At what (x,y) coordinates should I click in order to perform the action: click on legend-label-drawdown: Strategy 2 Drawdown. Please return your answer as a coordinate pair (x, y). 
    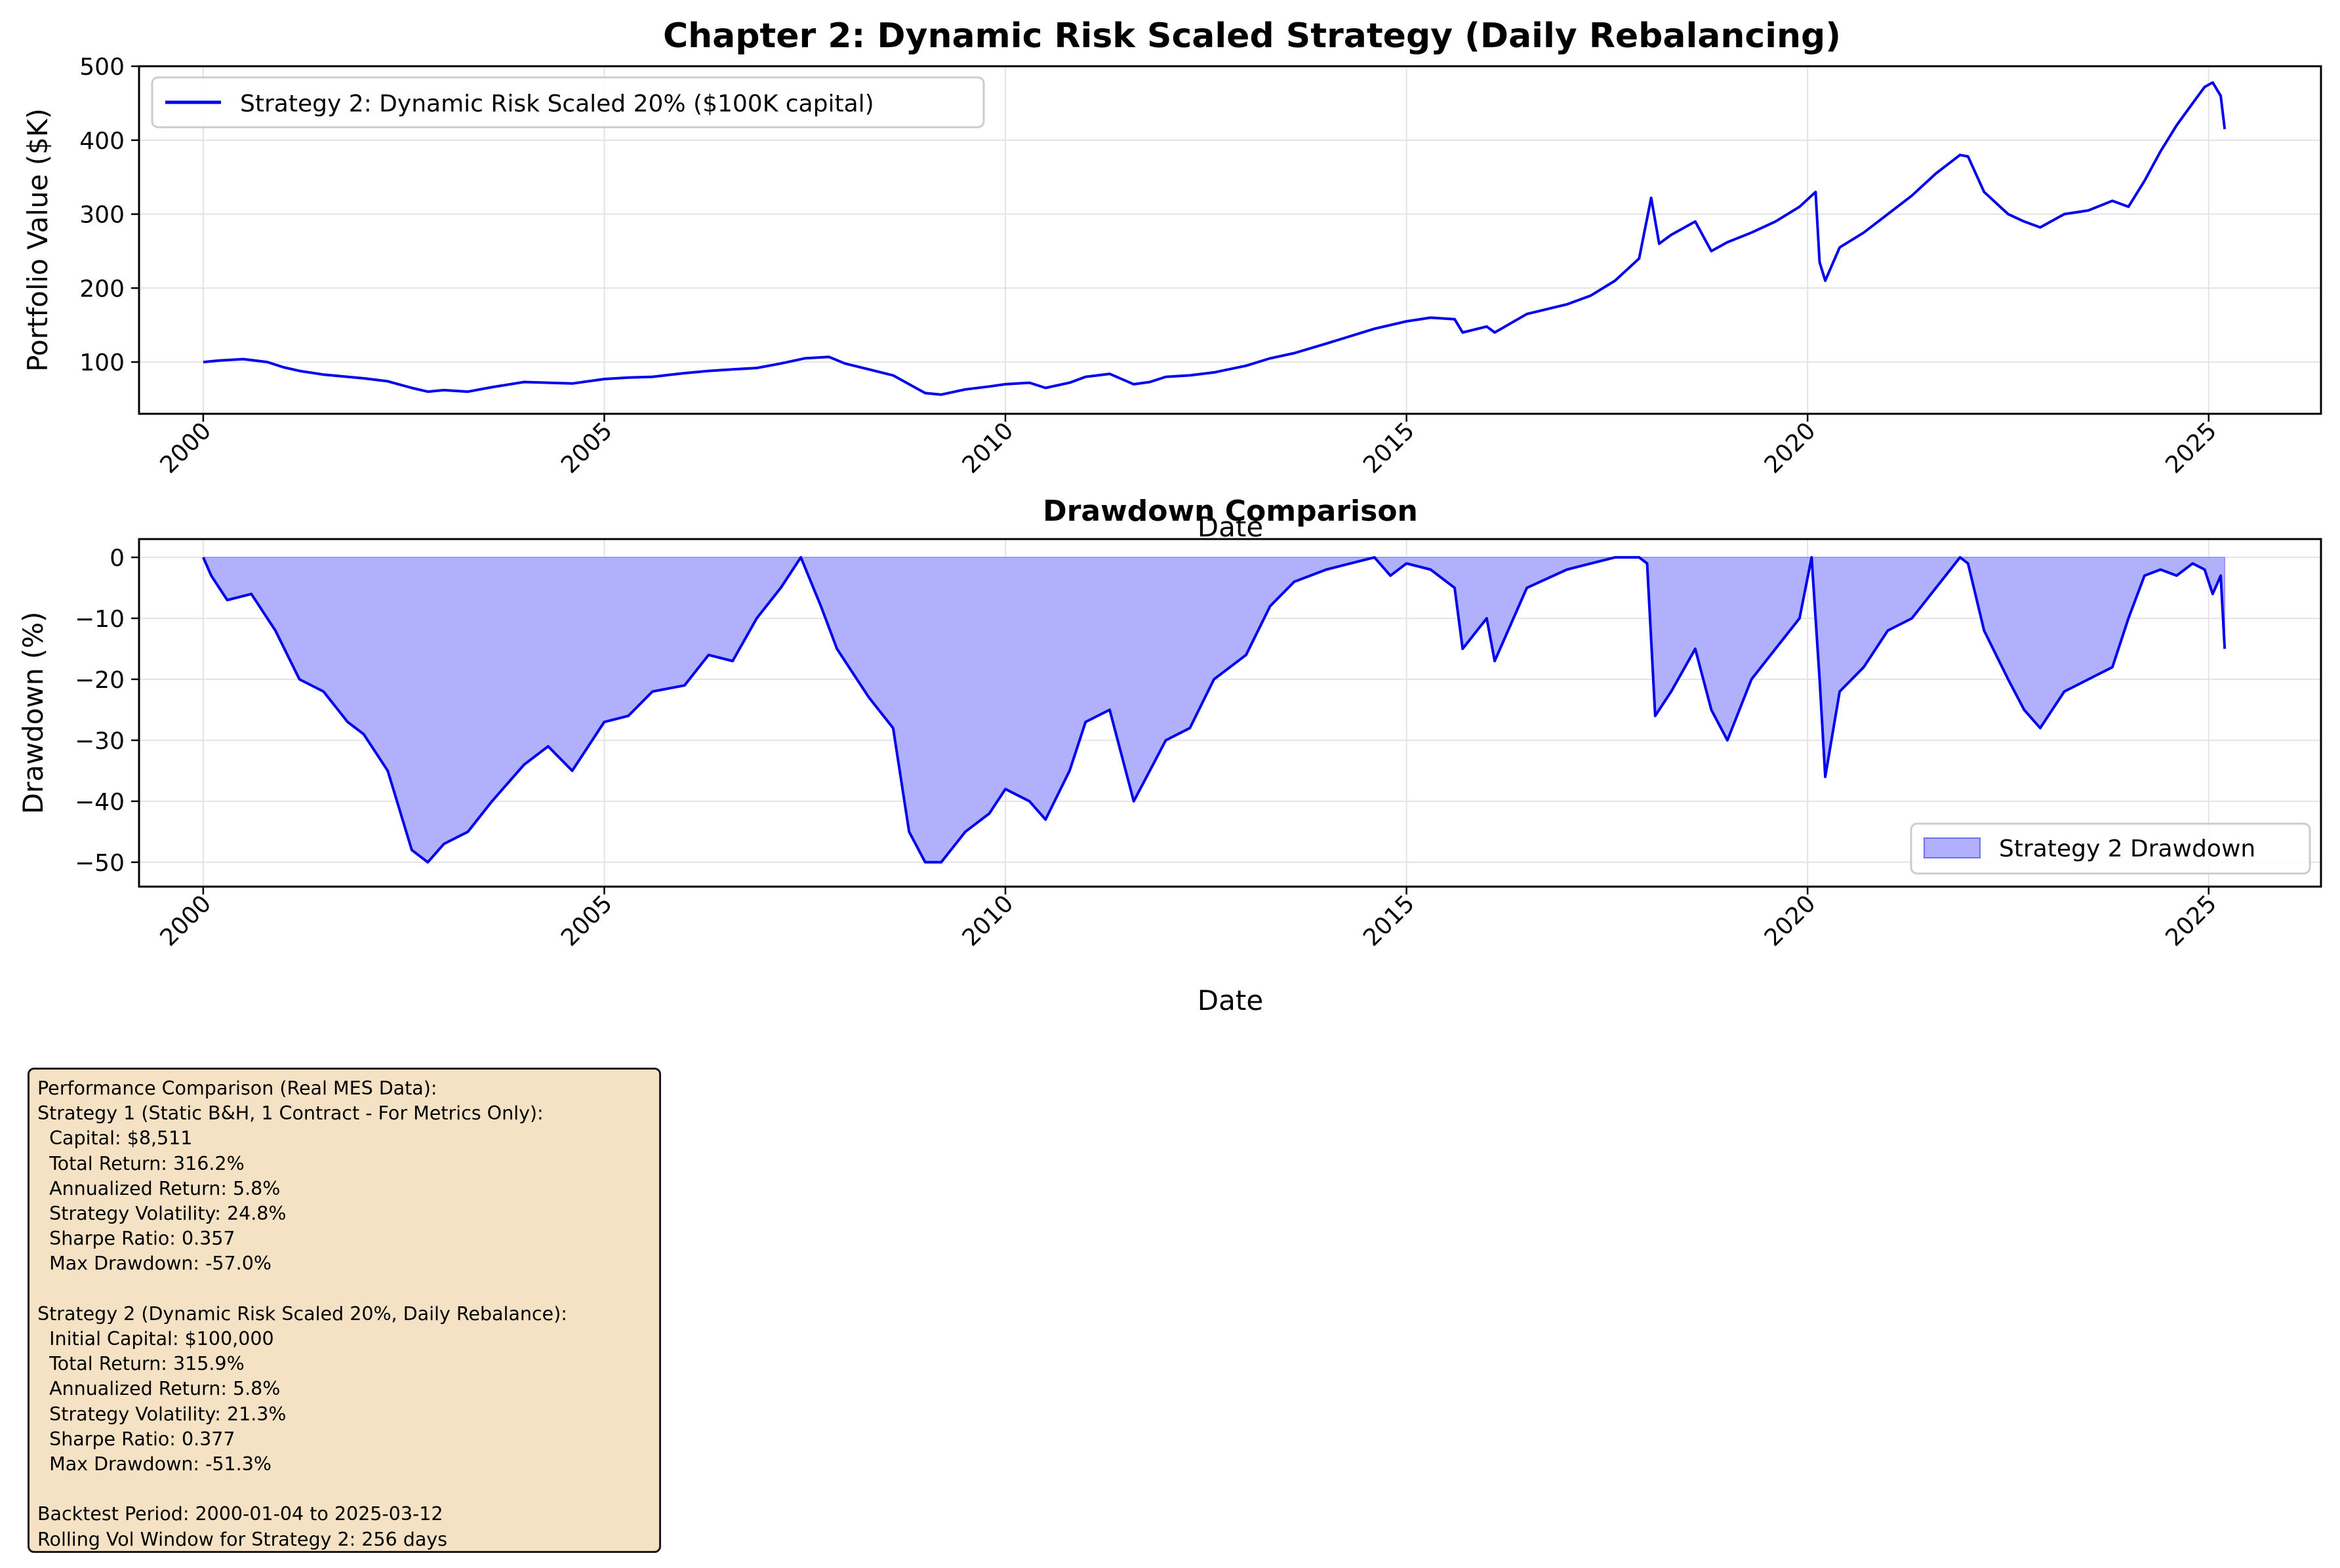
    Looking at the image, I should click on (2127, 848).